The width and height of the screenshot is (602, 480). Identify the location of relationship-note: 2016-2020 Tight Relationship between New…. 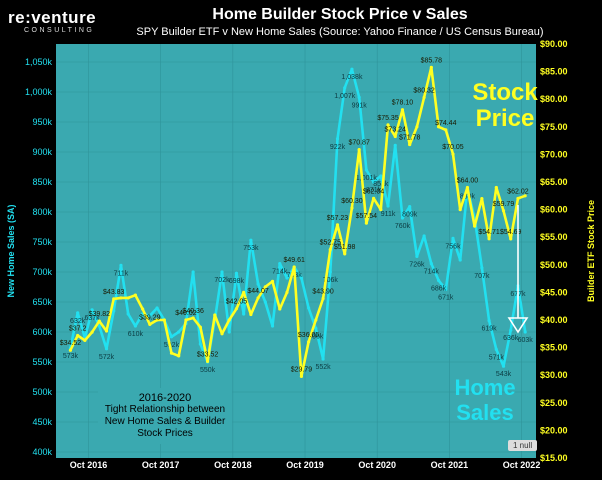
(165, 416).